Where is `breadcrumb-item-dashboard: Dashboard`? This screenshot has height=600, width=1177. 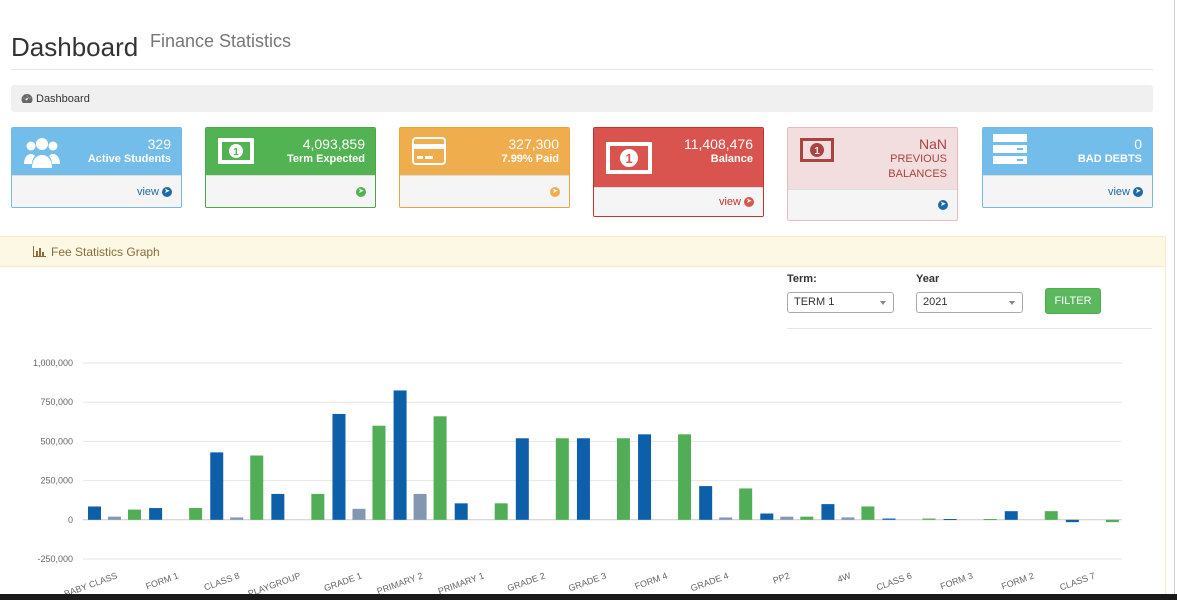
breadcrumb-item-dashboard: Dashboard is located at coordinates (63, 98).